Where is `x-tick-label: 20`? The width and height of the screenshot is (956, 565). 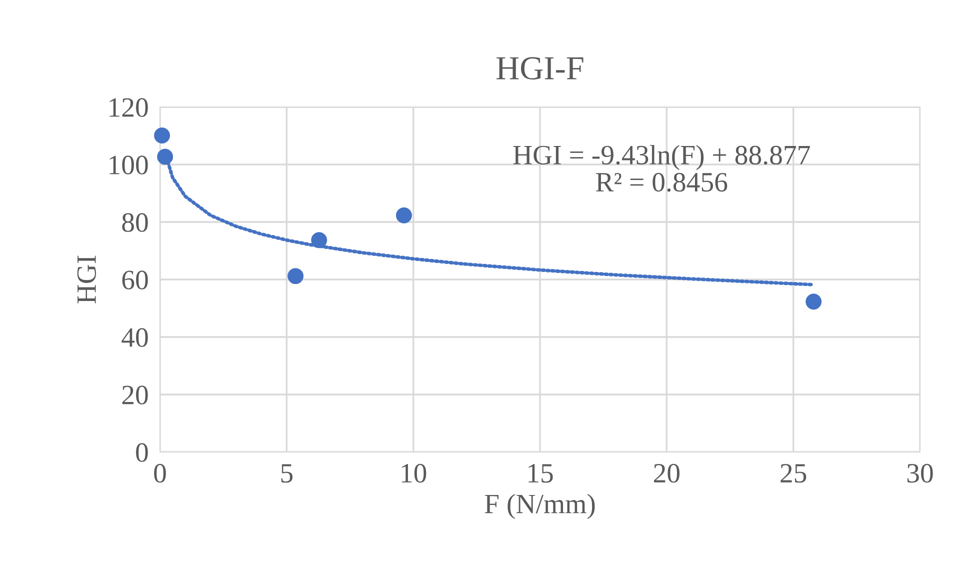
x-tick-label: 20 is located at coordinates (667, 473).